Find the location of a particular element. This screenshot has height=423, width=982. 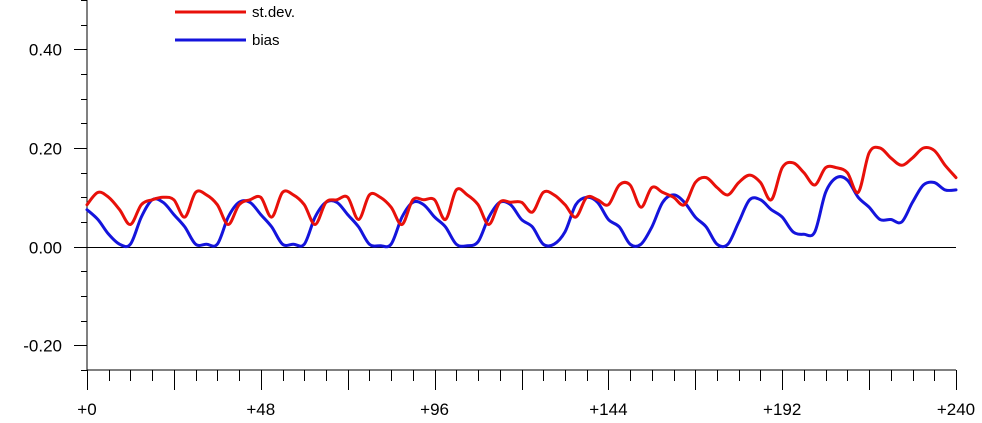

legend-label-st-dev: st.dev. is located at coordinates (273, 12).